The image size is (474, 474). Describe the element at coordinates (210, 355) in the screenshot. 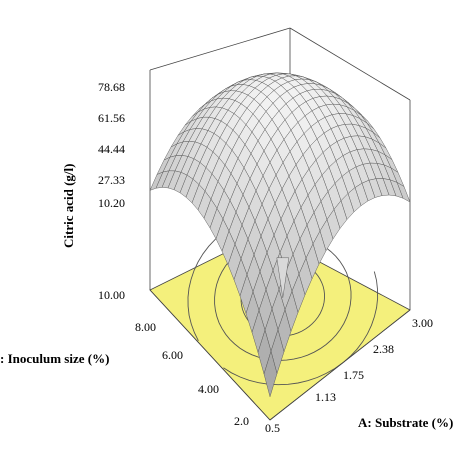

I see `floor-edge-front-left` at that location.